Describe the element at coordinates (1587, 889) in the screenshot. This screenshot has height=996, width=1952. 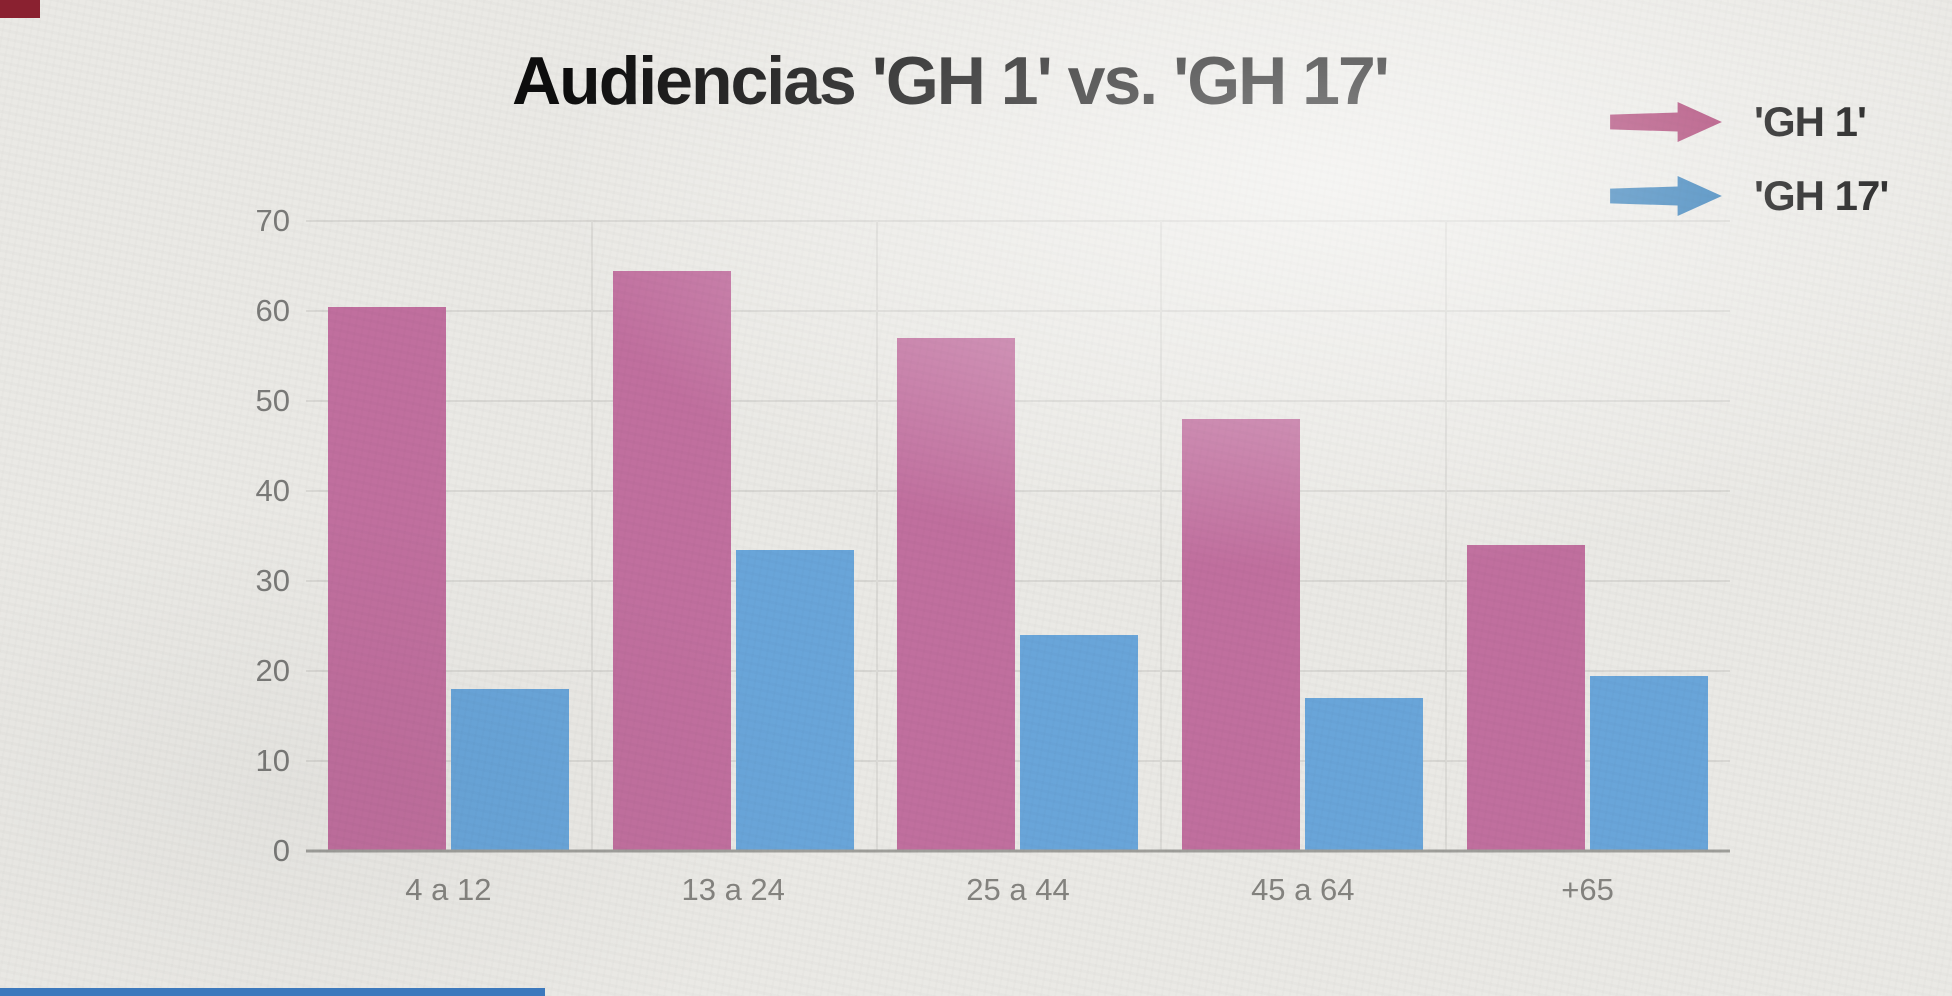
I see `x-category-label: +65` at that location.